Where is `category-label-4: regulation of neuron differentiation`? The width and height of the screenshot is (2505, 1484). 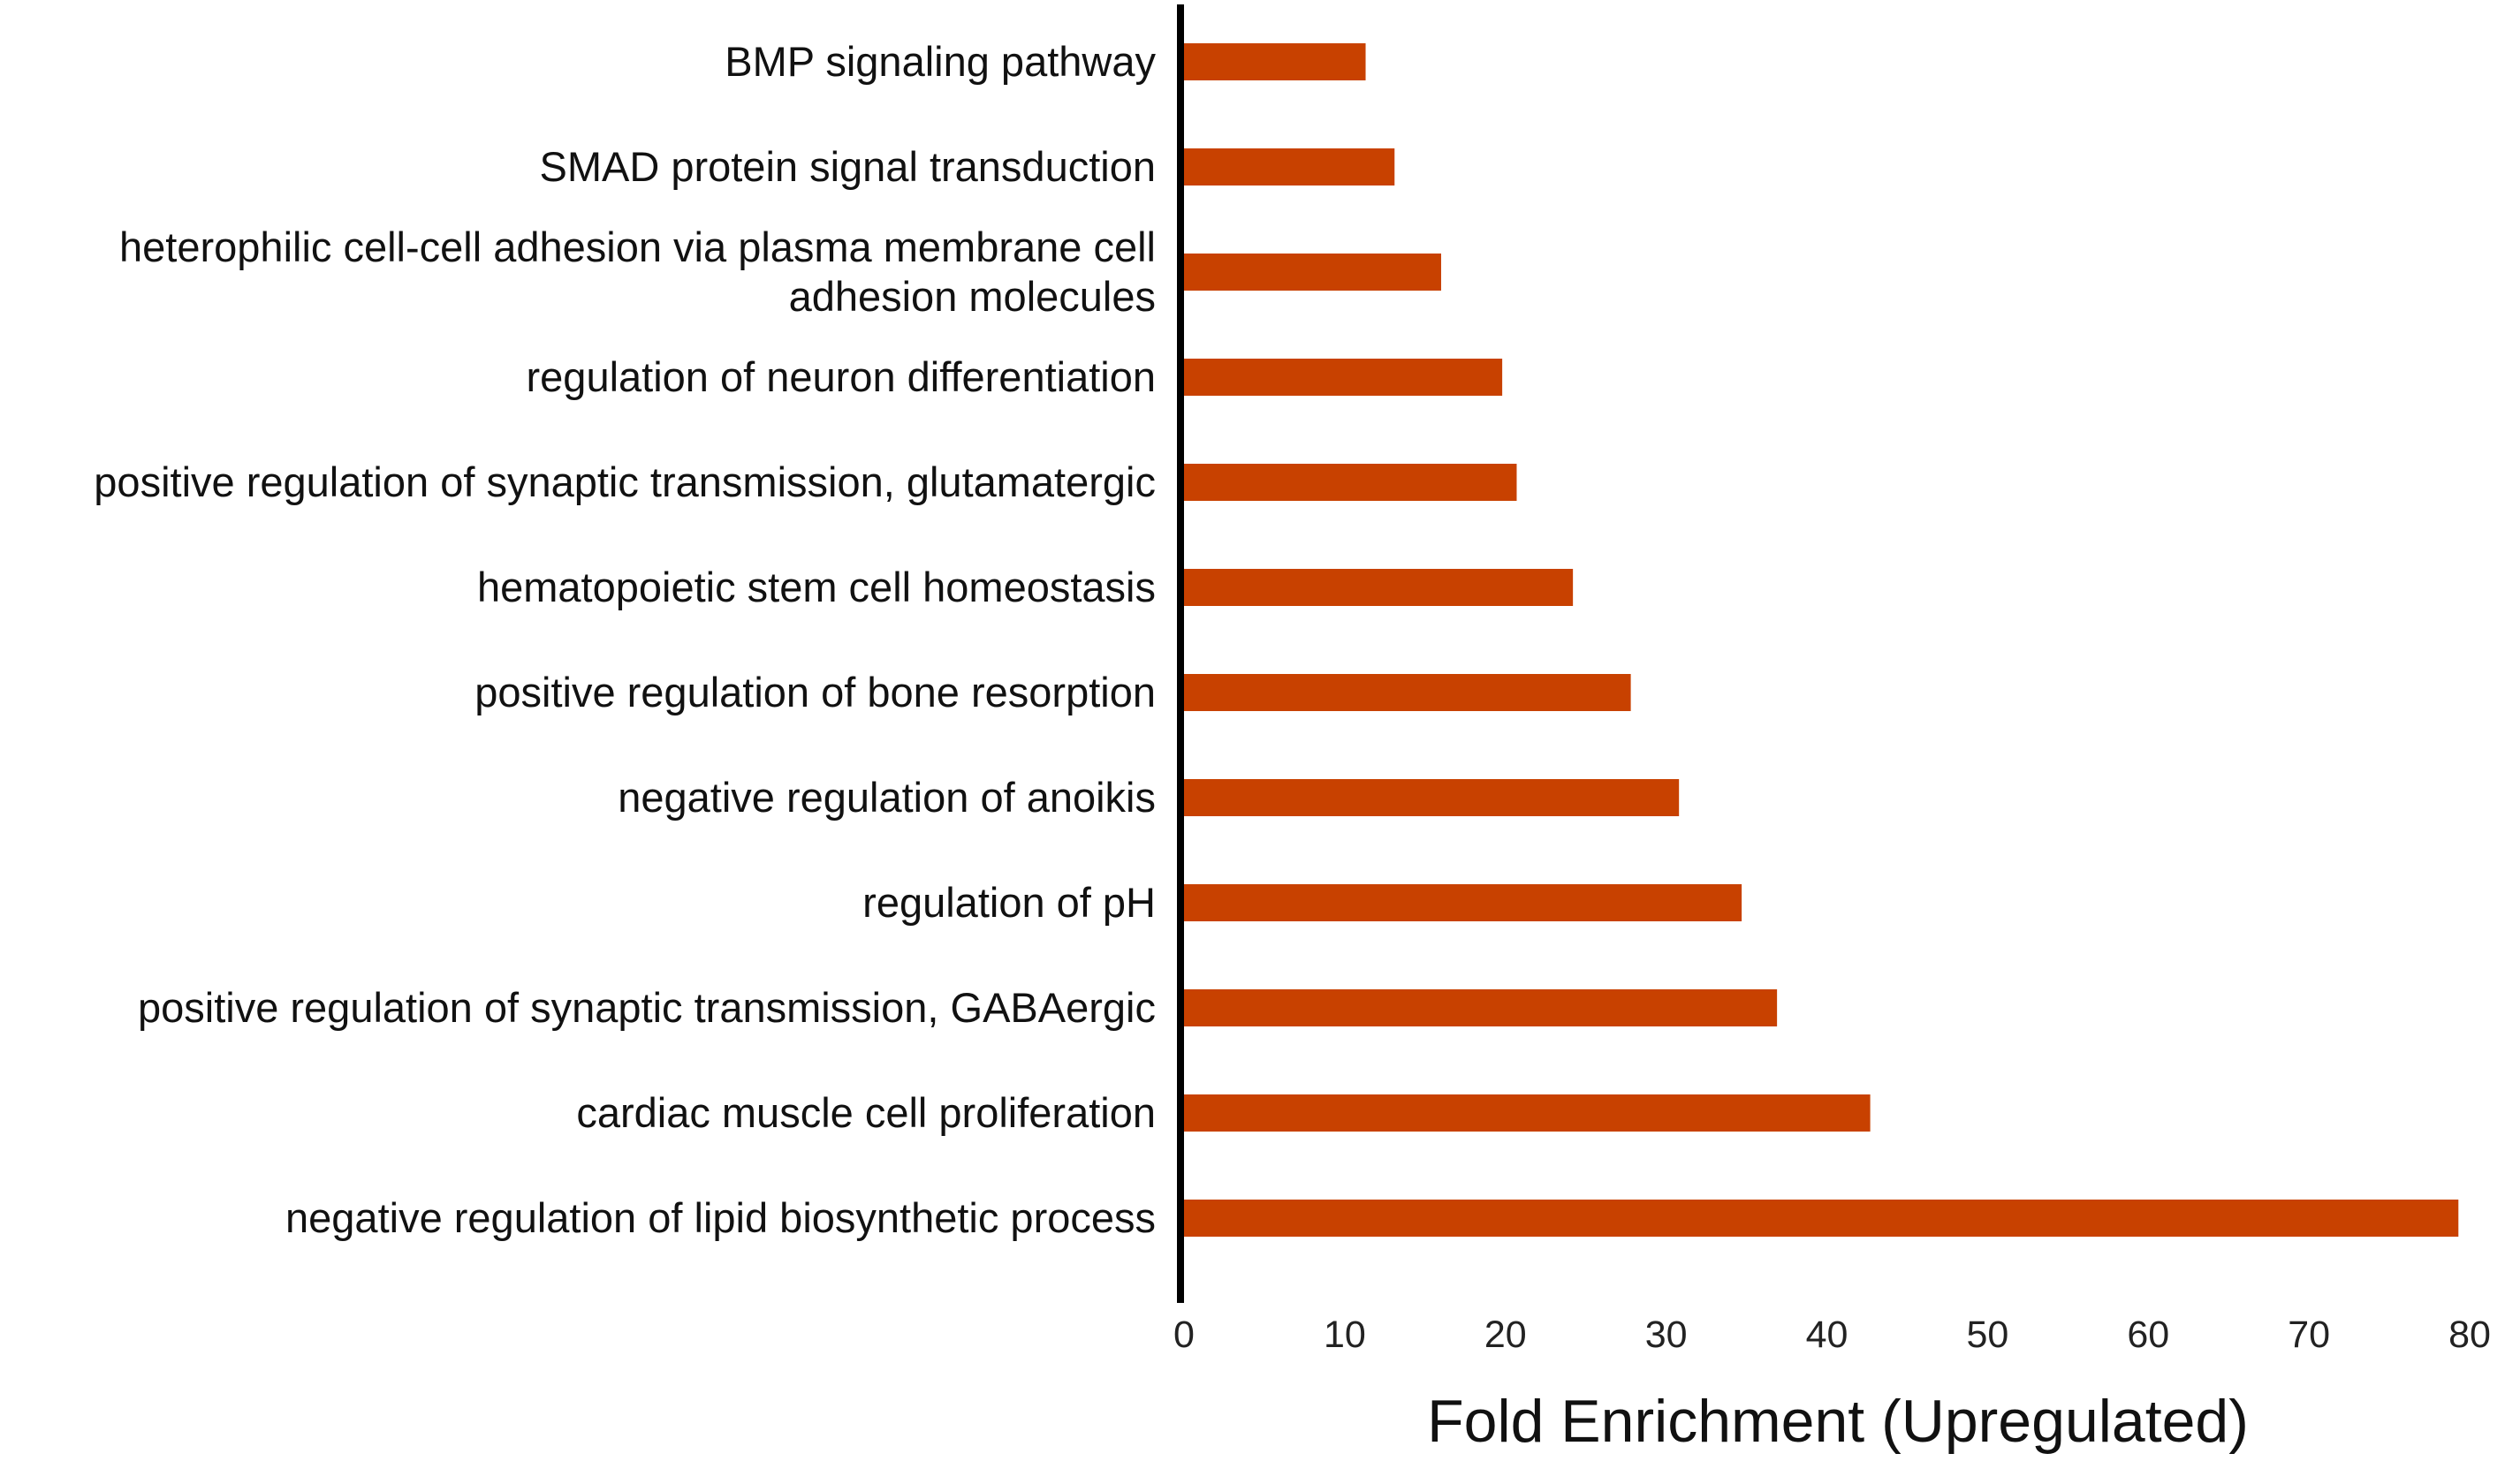
category-label-4: regulation of neuron differentiation is located at coordinates (841, 376).